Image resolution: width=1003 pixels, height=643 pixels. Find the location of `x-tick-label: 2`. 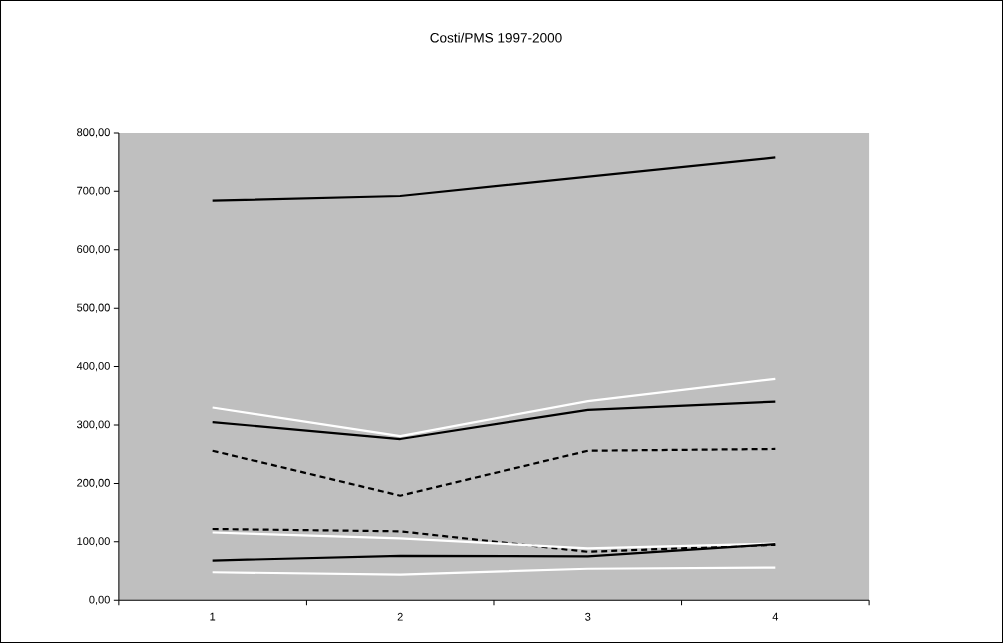

x-tick-label: 2 is located at coordinates (400, 616).